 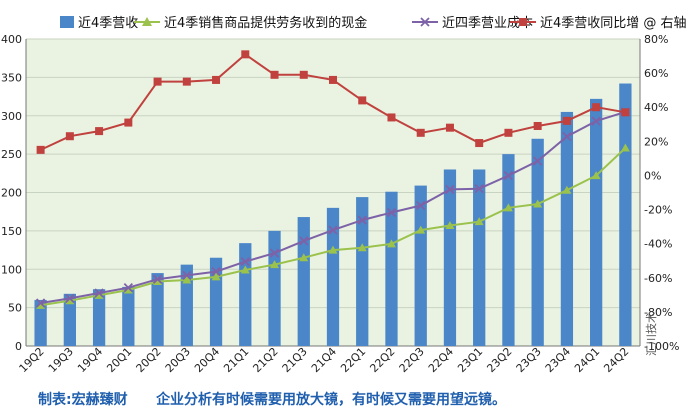 I want to click on footer-slogan: 企业分析有时候需要用放大镜，有时候又需要用望远镜。, so click(x=331, y=400).